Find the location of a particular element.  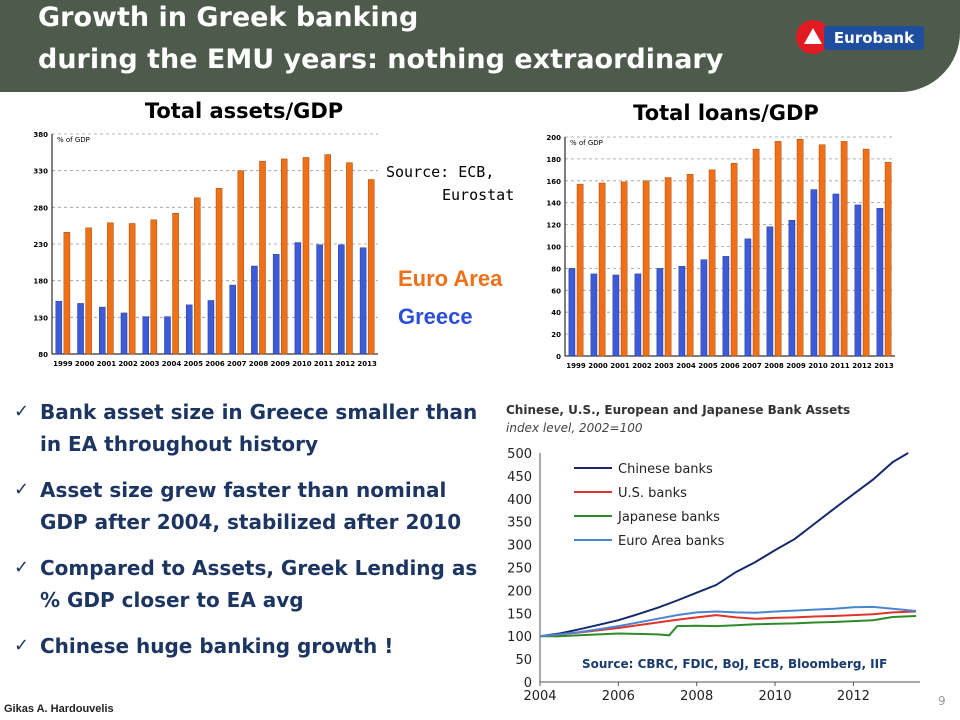

y-tick-label: 180 is located at coordinates (553, 160).